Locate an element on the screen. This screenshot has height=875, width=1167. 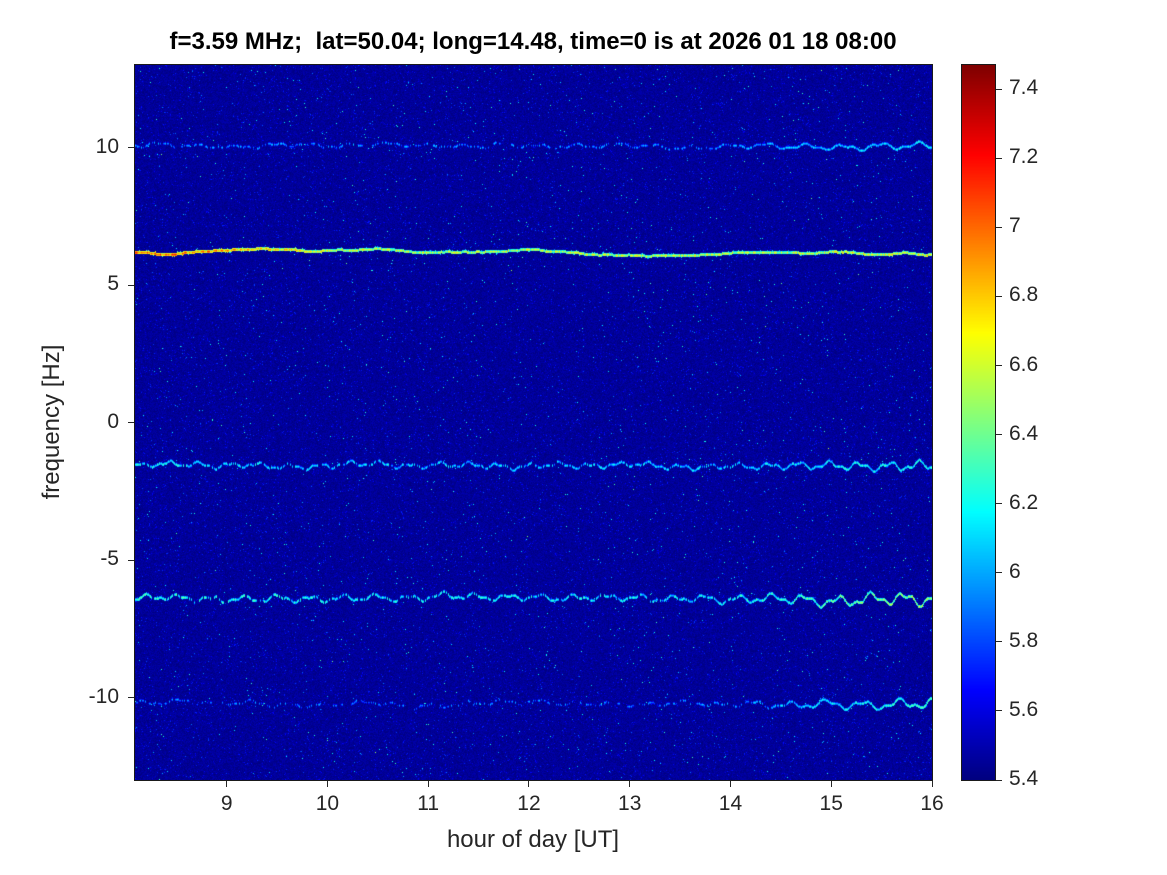
y-tick-label: 5 is located at coordinates (113, 283).